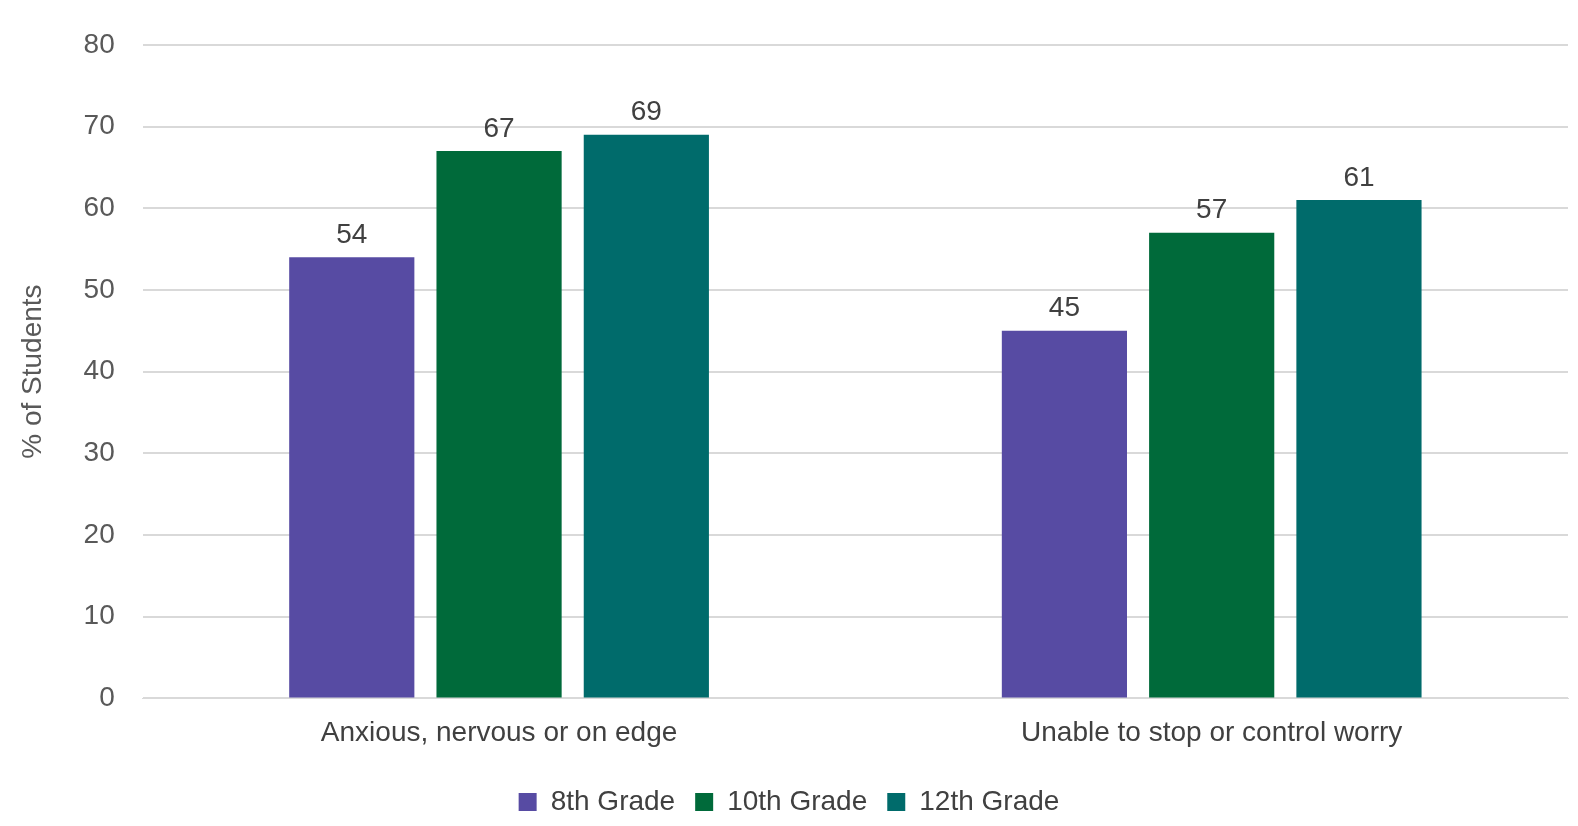 This screenshot has width=1578, height=826. What do you see at coordinates (1212, 209) in the screenshot?
I see `data-label: 57` at bounding box center [1212, 209].